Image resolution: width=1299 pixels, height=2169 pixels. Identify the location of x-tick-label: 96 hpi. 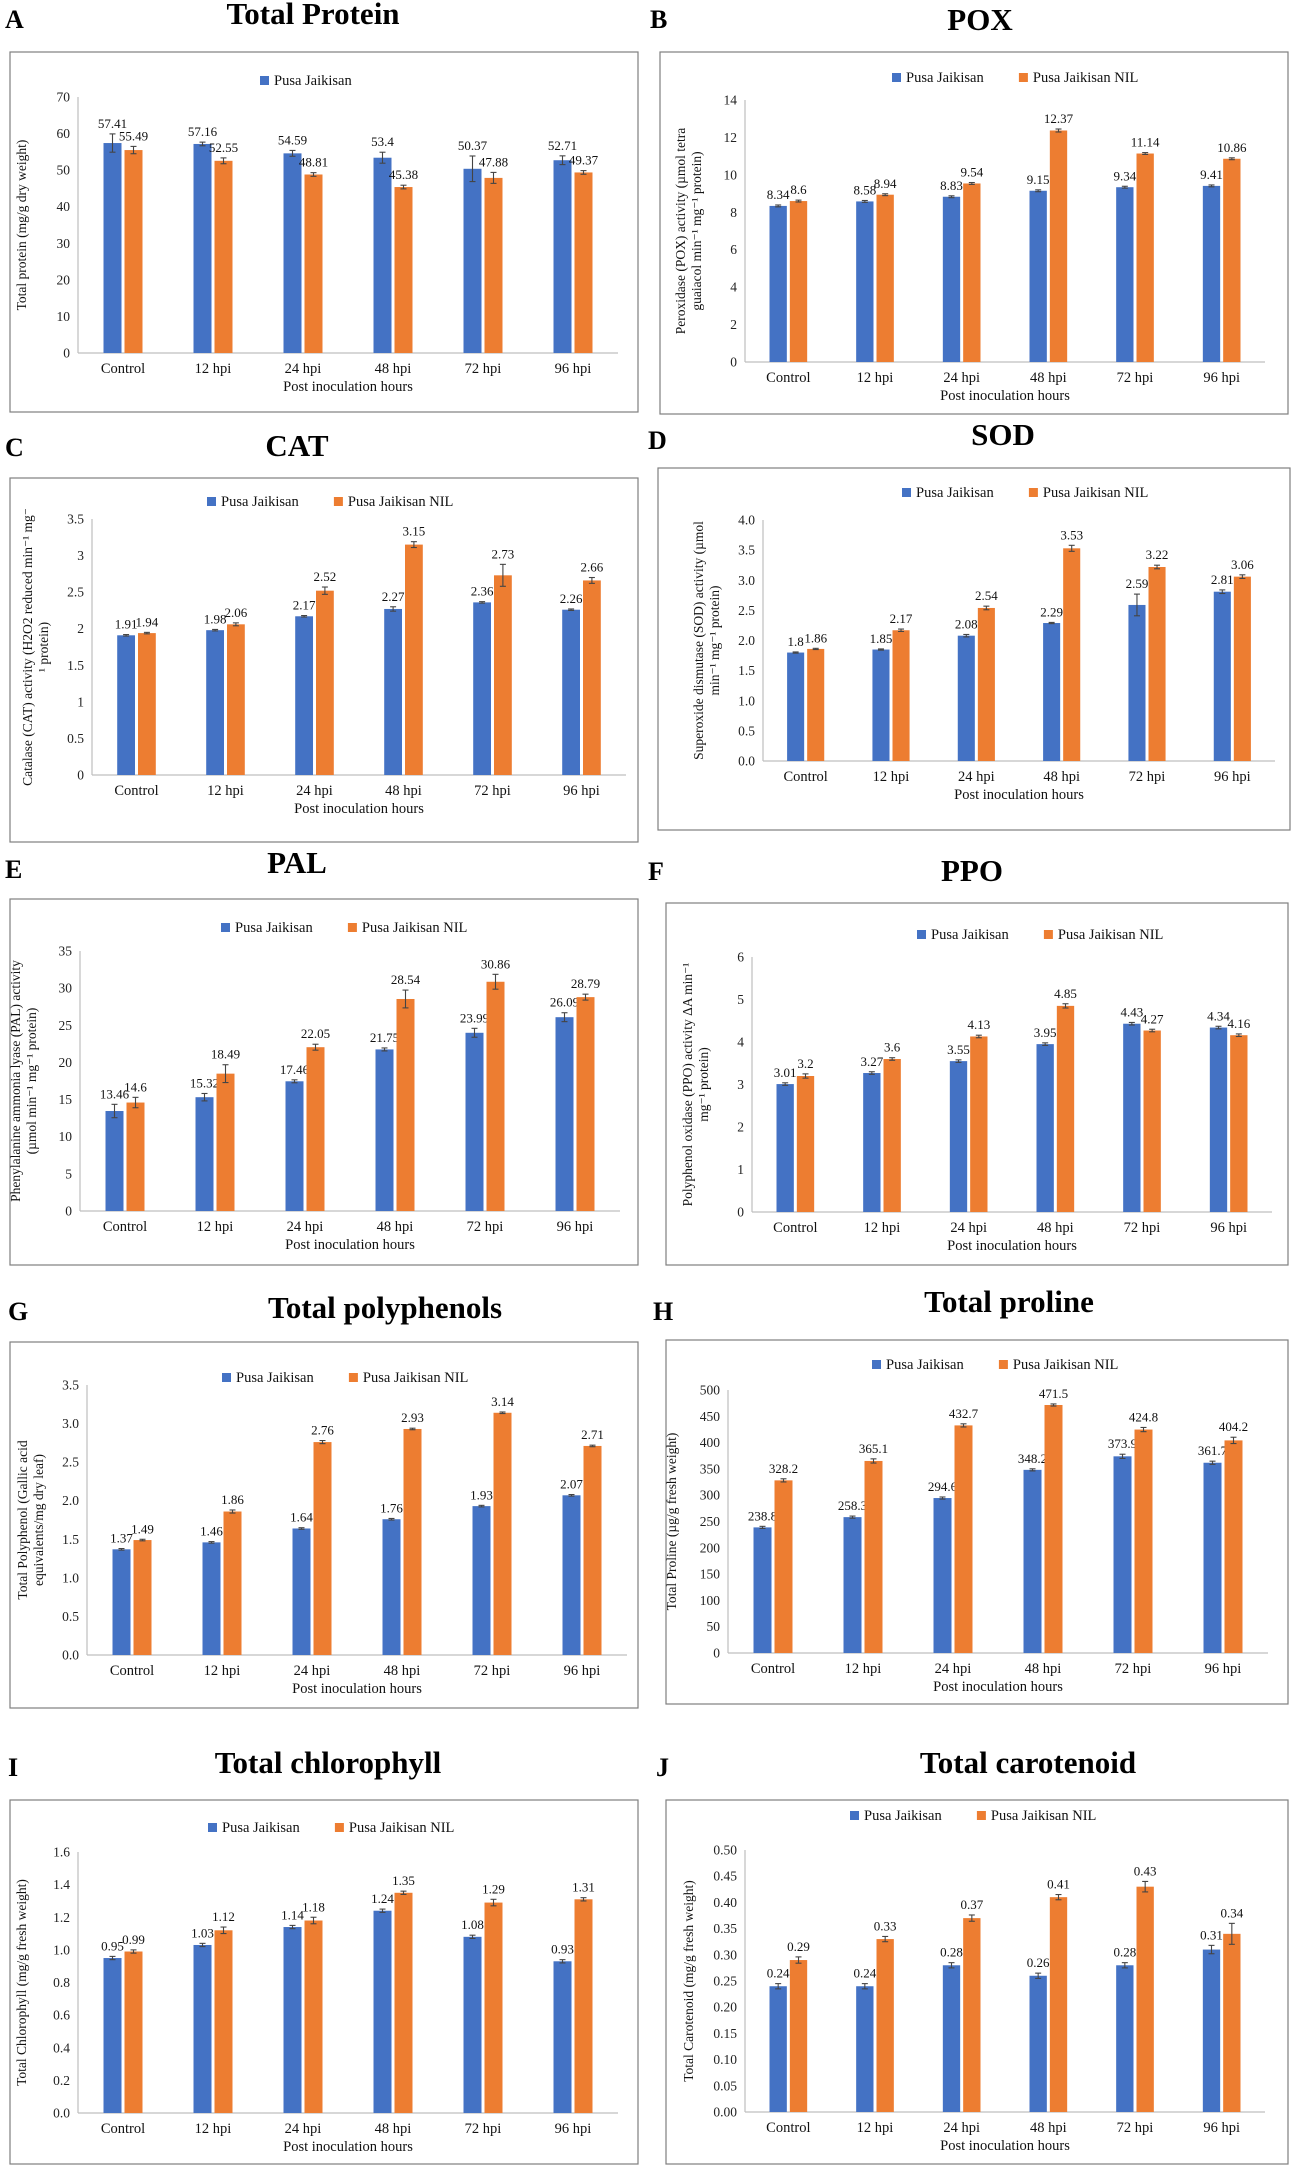
(1221, 378).